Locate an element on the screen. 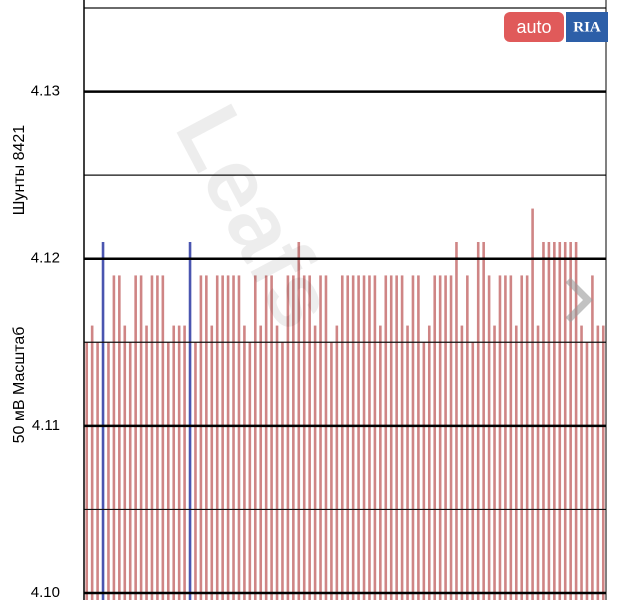 The image size is (619, 600). logo-text: RIA is located at coordinates (587, 27).